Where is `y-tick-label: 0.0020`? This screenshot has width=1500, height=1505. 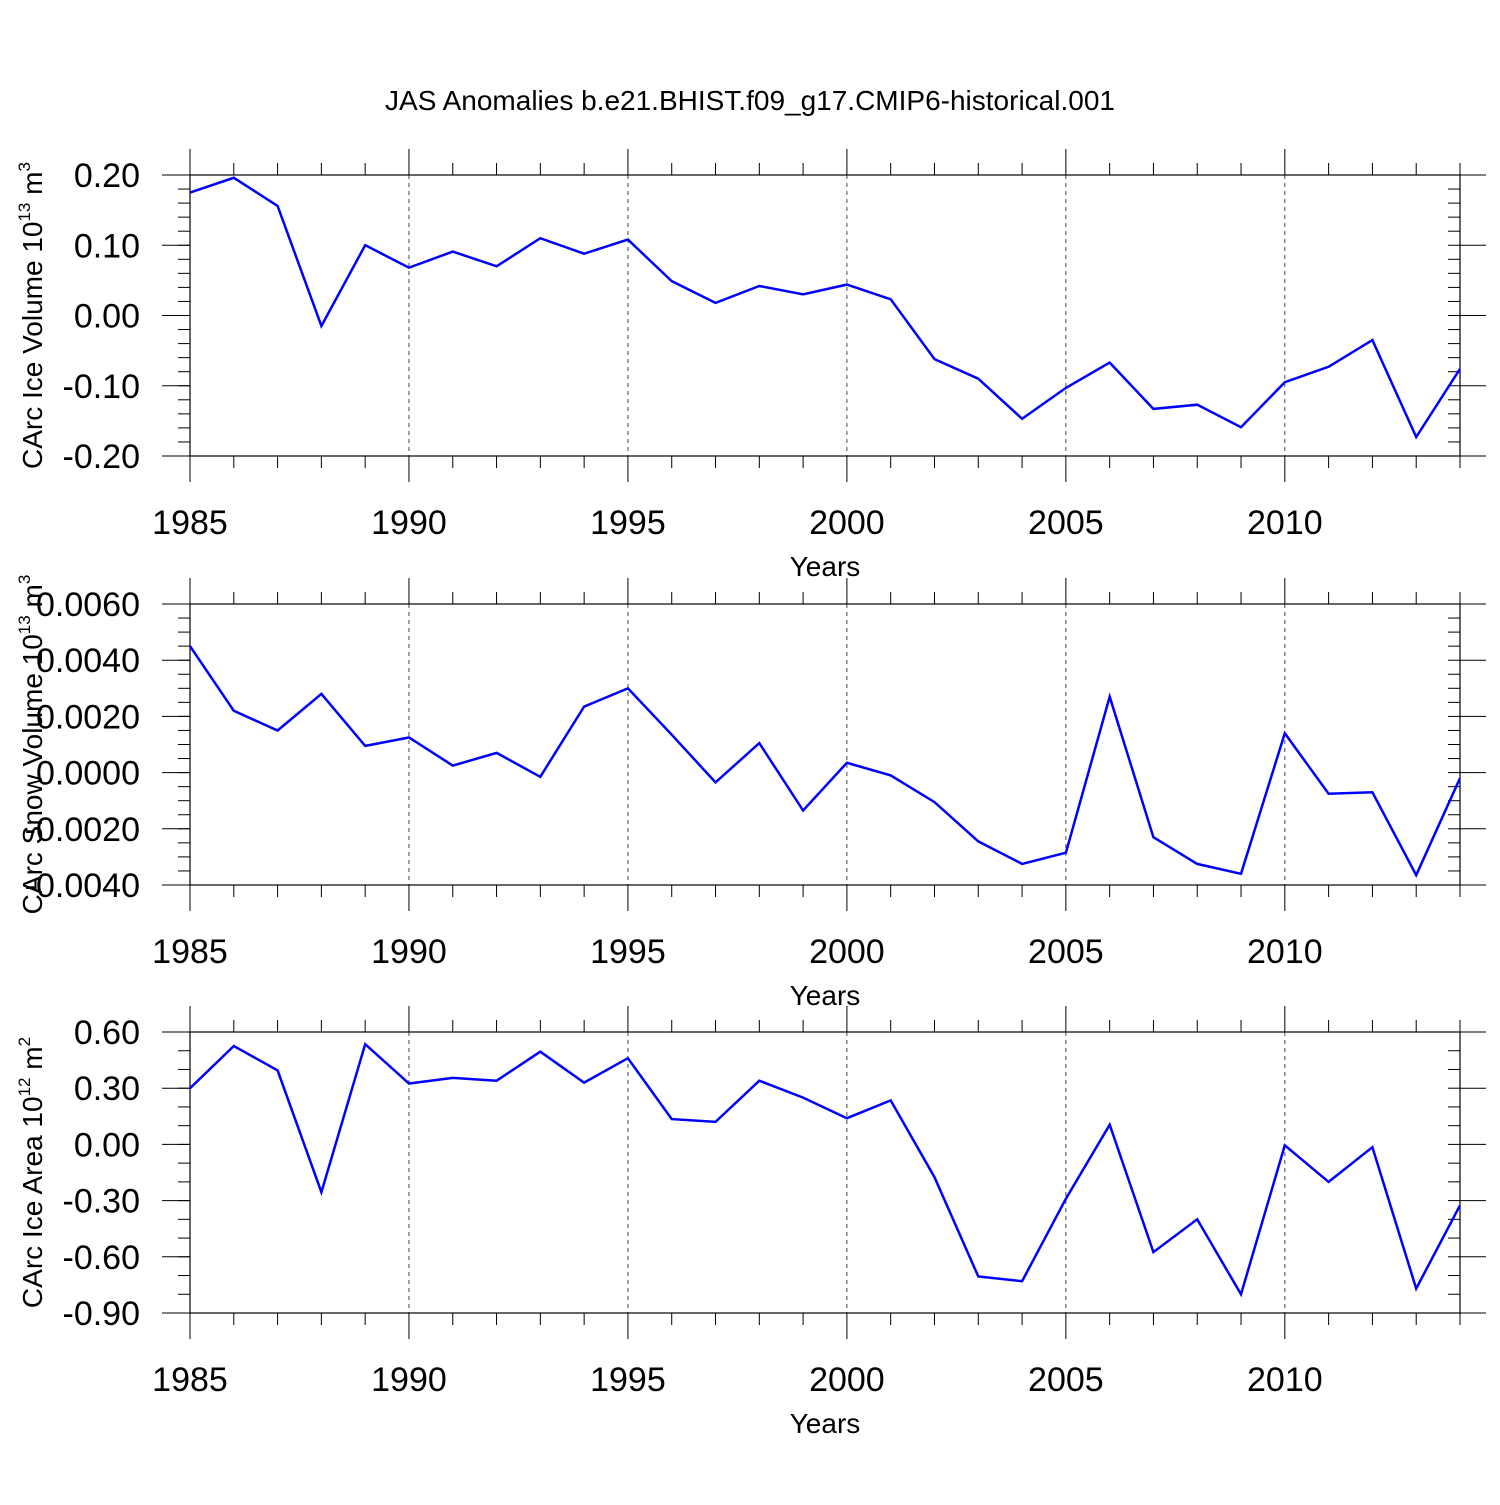 y-tick-label: 0.0020 is located at coordinates (88, 717).